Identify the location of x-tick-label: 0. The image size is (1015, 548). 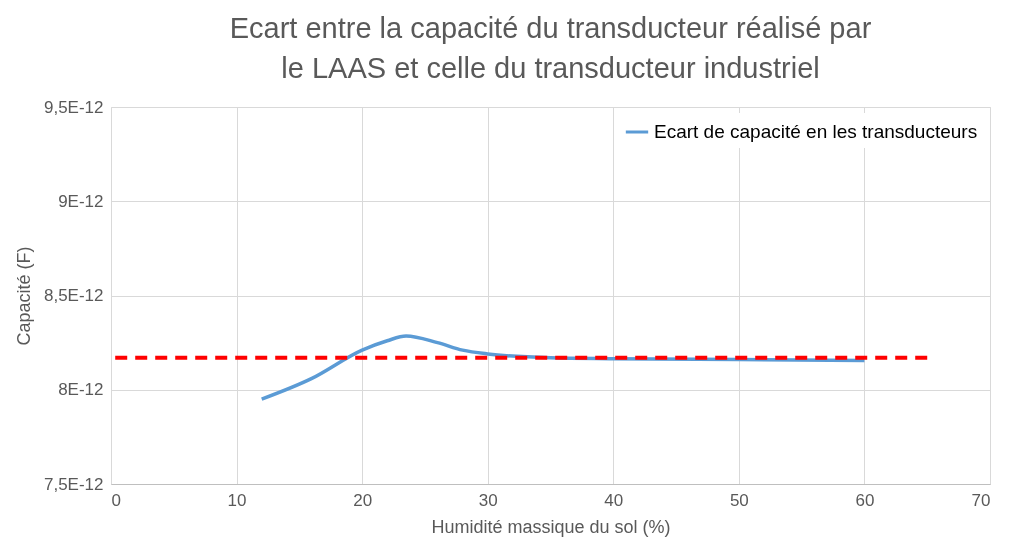
(116, 500).